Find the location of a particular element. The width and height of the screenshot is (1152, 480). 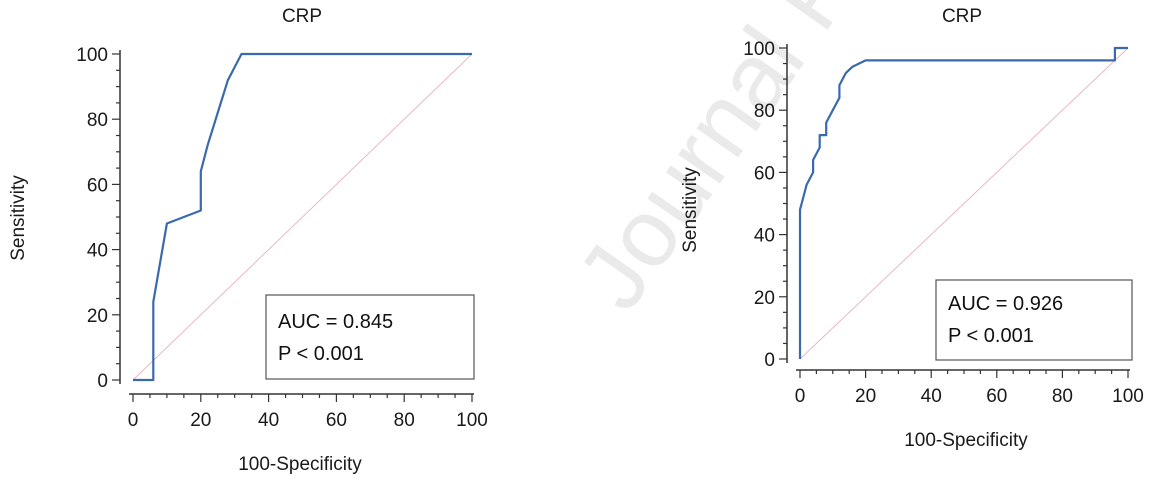

annotation-box: AUC = 0.926 P < 0.001 is located at coordinates (1034, 320).